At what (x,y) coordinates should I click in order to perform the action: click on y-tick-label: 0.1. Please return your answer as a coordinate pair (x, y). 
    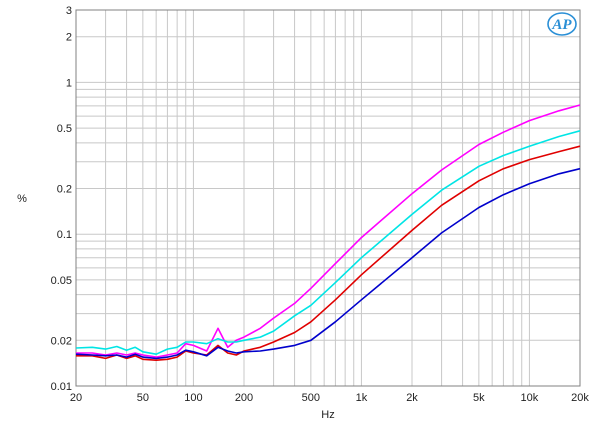
    Looking at the image, I should click on (64, 235).